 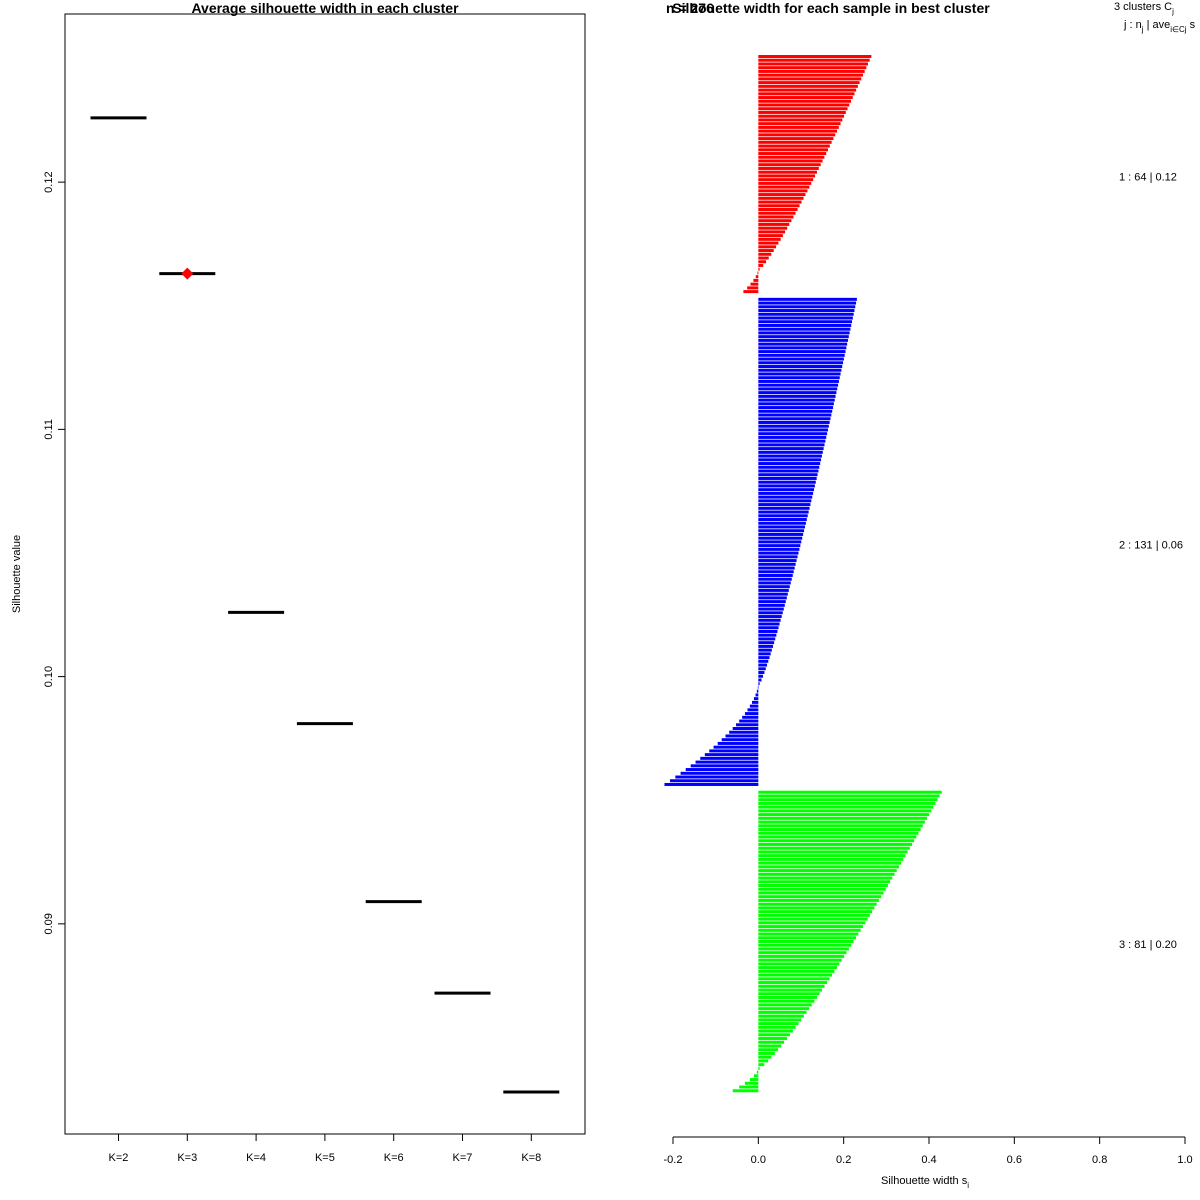 I want to click on left-y-tick-label: 0.11, so click(x=49, y=429).